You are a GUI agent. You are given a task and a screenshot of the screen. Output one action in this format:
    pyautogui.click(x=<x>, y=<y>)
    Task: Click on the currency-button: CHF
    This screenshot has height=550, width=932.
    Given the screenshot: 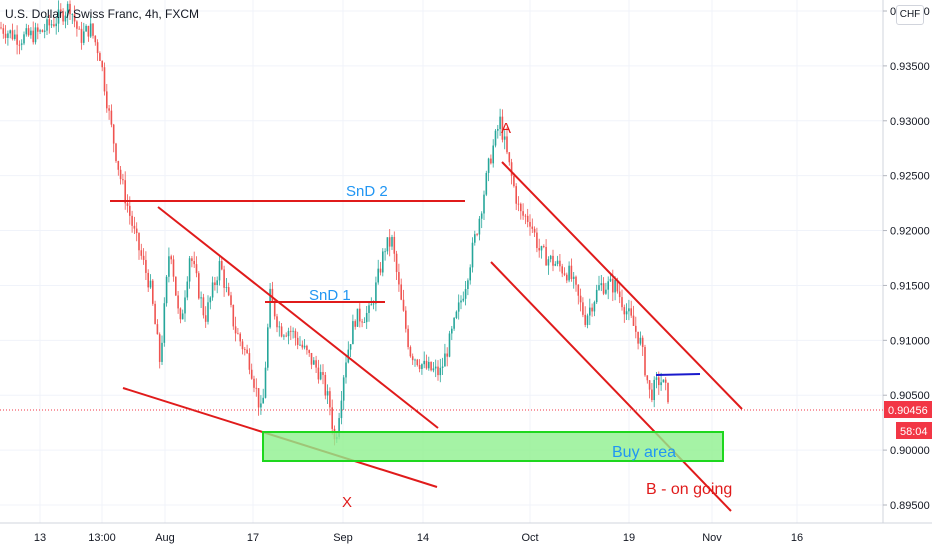 What is the action you would take?
    pyautogui.click(x=910, y=15)
    